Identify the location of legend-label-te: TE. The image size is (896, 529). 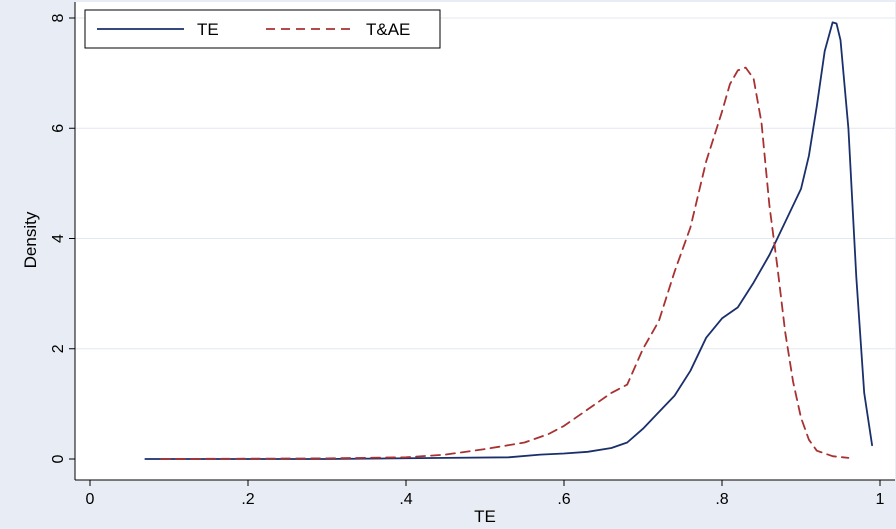
(208, 29).